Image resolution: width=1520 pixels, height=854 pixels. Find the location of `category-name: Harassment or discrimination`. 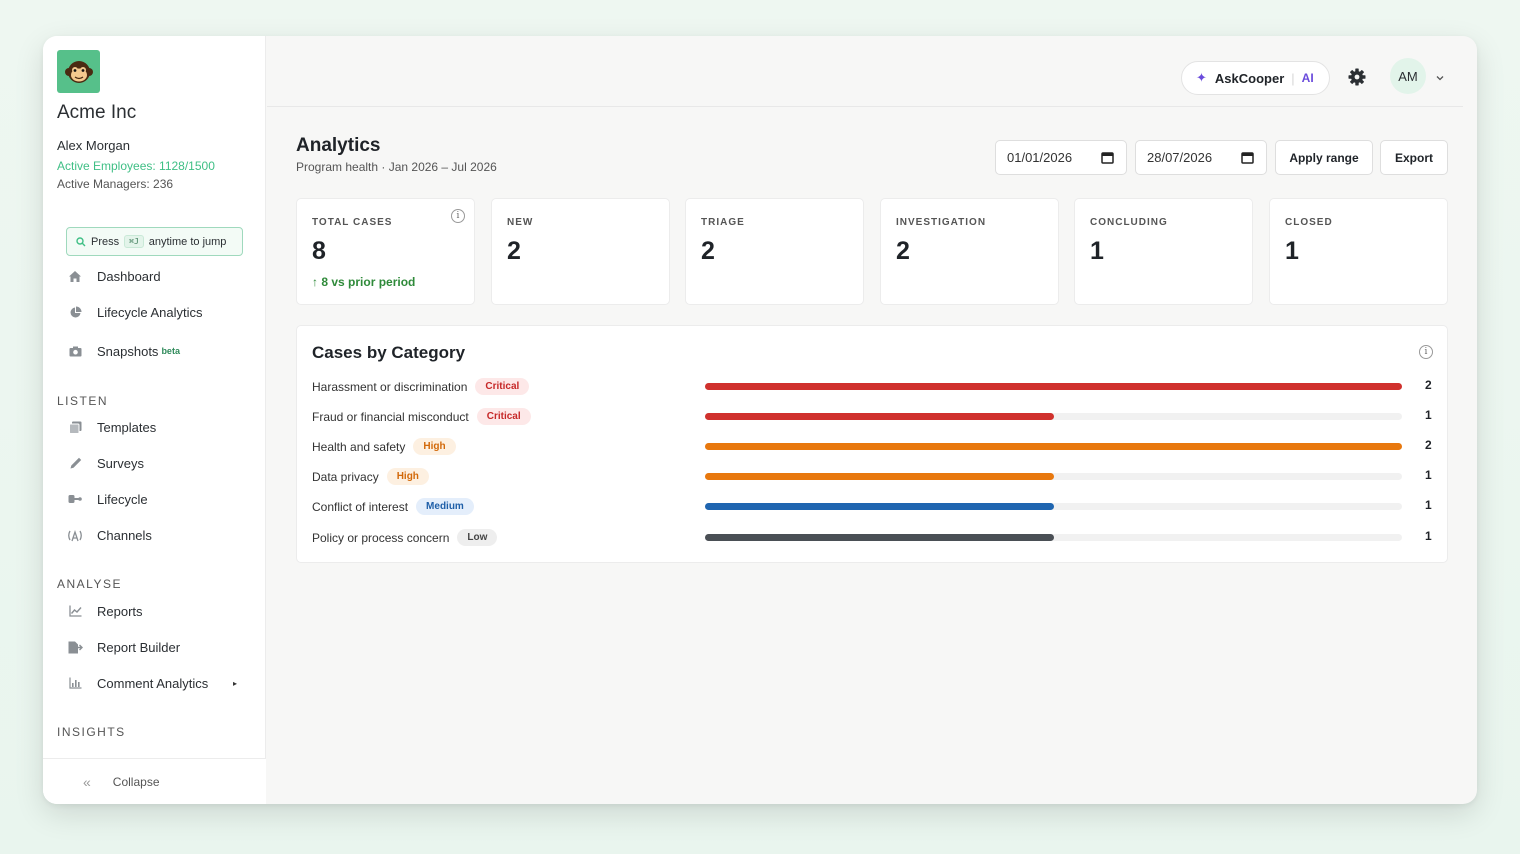

category-name: Harassment or discrimination is located at coordinates (390, 386).